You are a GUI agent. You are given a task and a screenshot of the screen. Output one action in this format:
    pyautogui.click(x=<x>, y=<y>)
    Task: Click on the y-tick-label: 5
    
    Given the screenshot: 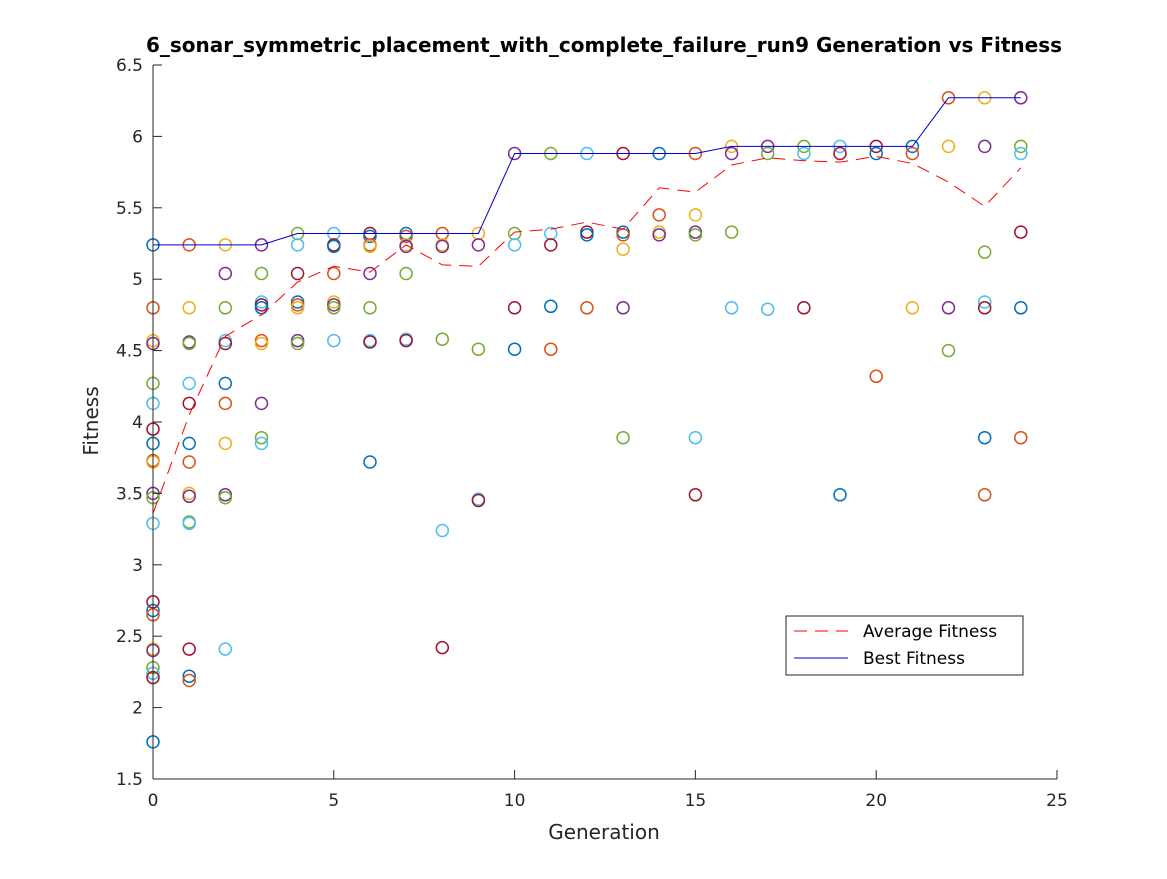 What is the action you would take?
    pyautogui.click(x=137, y=280)
    